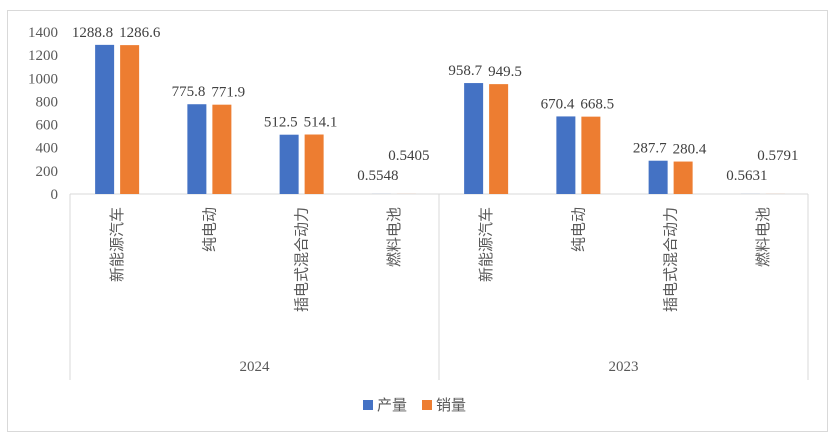  I want to click on legend-label: 销量, so click(451, 405).